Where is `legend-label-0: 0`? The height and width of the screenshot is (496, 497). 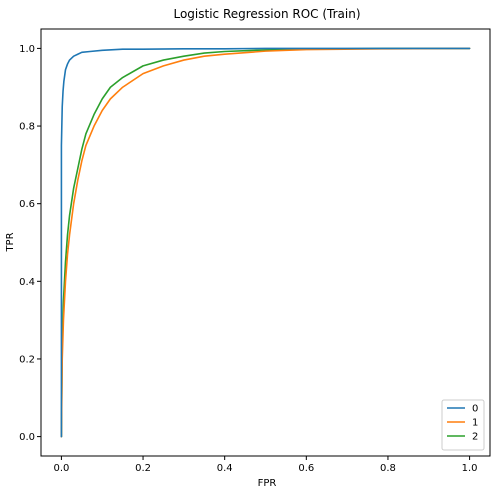
legend-label-0: 0 is located at coordinates (475, 409).